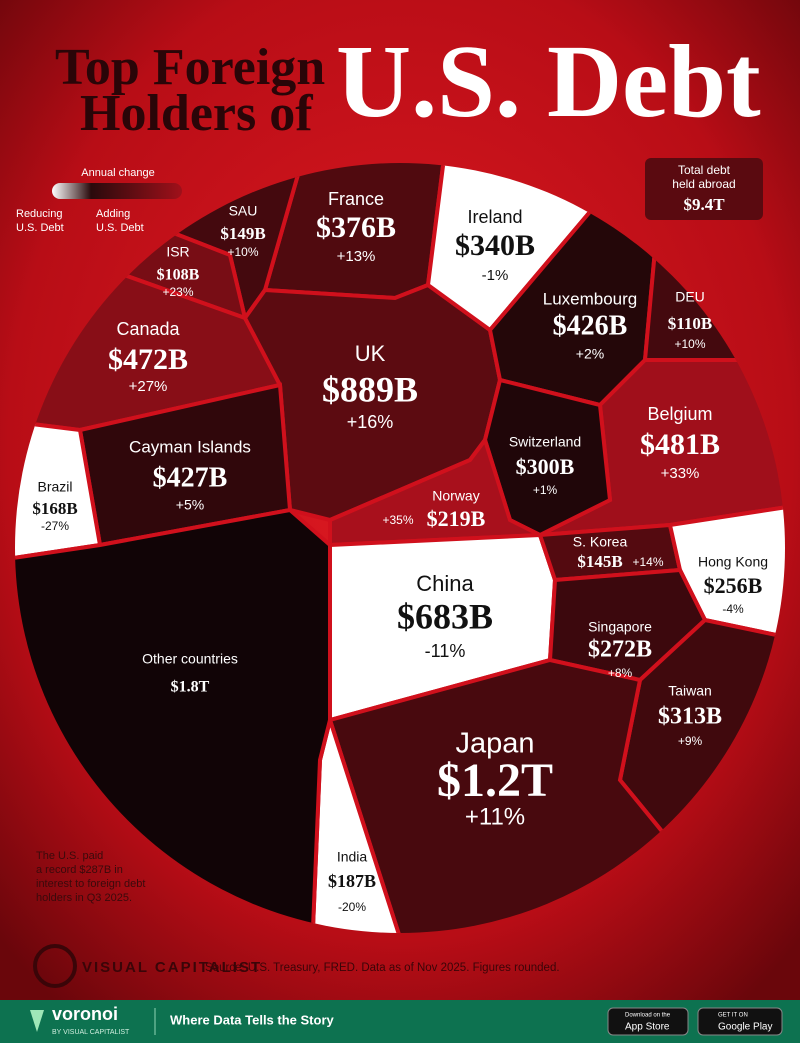 The height and width of the screenshot is (1043, 800). What do you see at coordinates (545, 466) in the screenshot?
I see `cell-value: $300B` at bounding box center [545, 466].